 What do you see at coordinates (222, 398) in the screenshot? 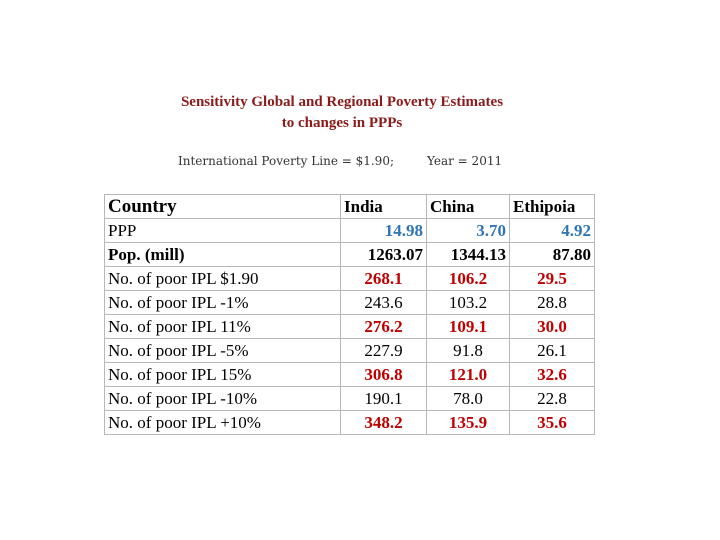
I see `row-label: No. of poor IPL -10%` at bounding box center [222, 398].